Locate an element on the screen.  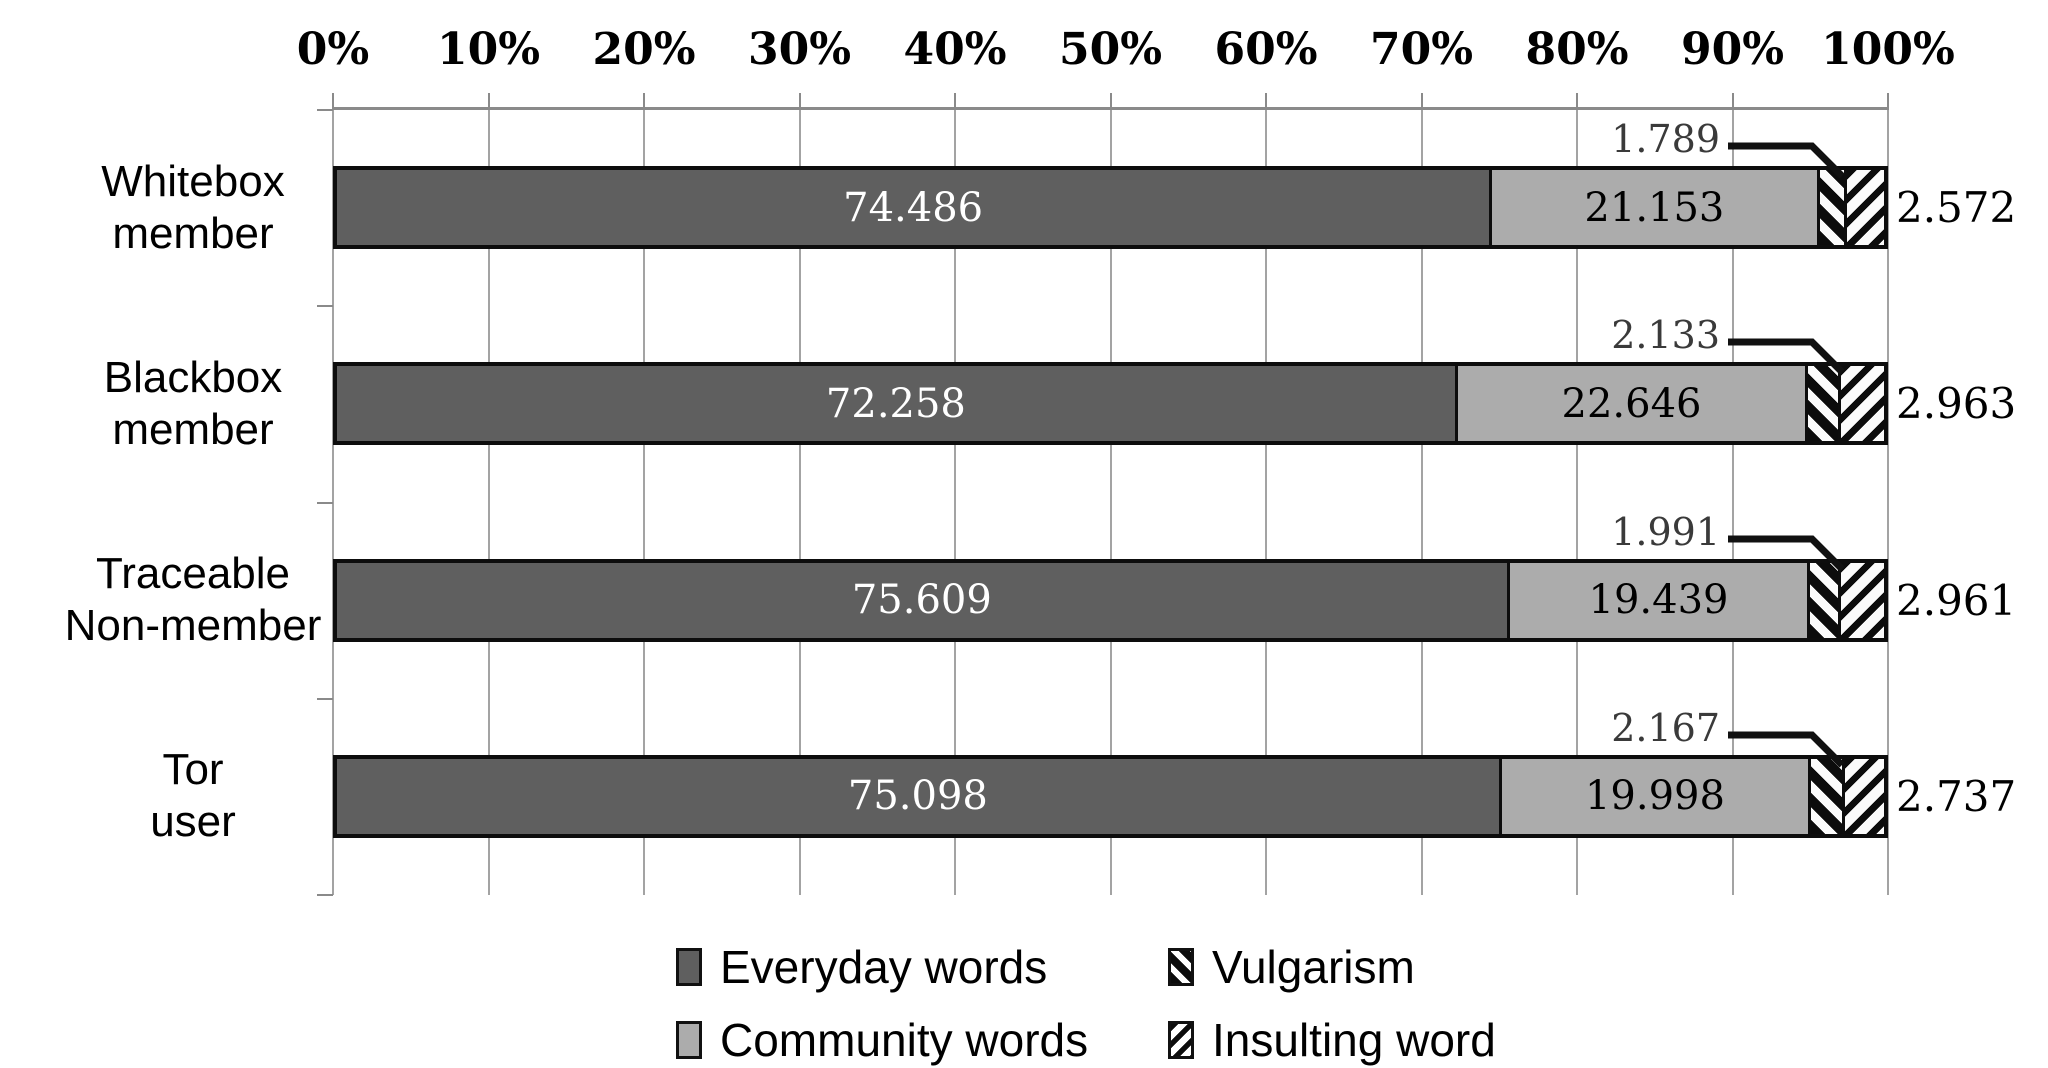
x-axis-tick-label: 10% is located at coordinates (488, 49).